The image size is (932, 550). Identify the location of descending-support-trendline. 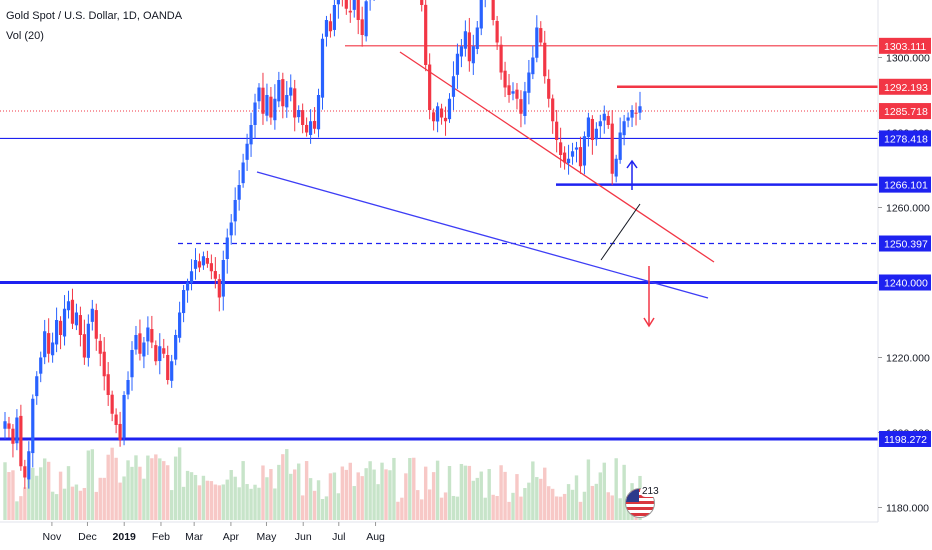
(482, 235).